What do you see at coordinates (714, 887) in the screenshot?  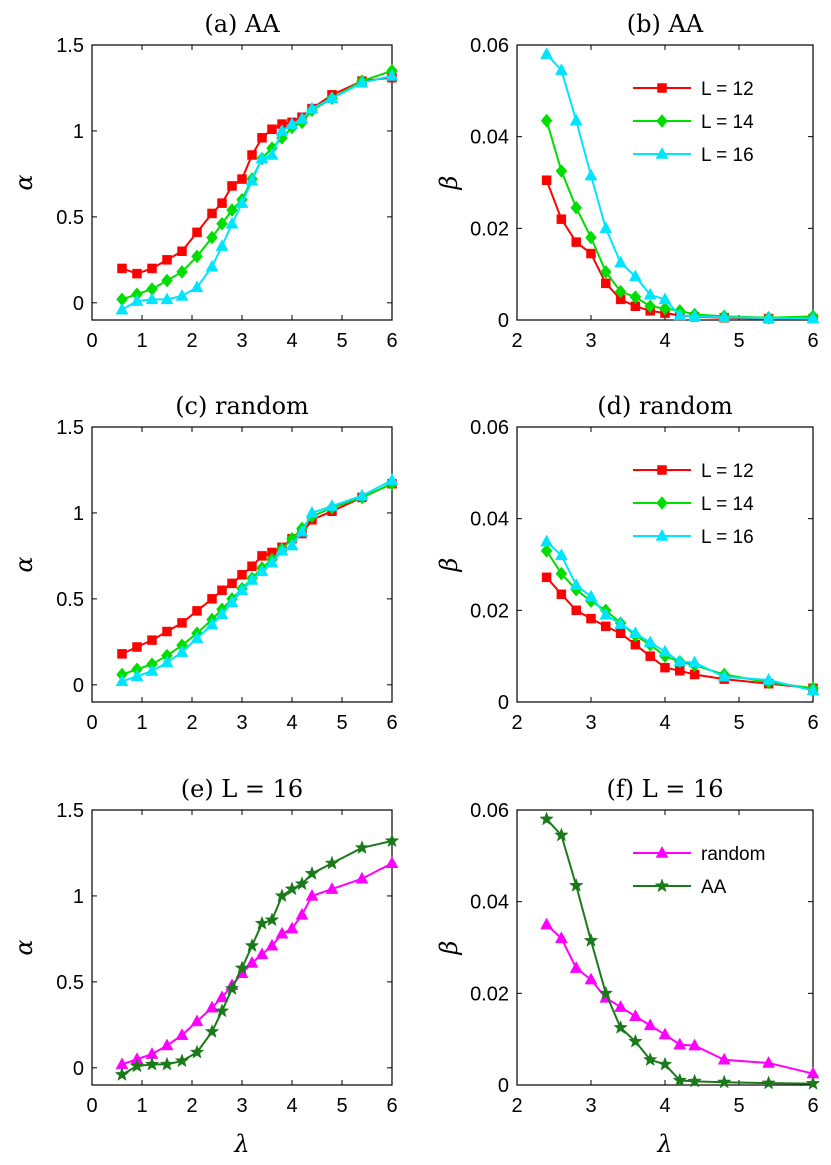 I see `legend-label: AA` at bounding box center [714, 887].